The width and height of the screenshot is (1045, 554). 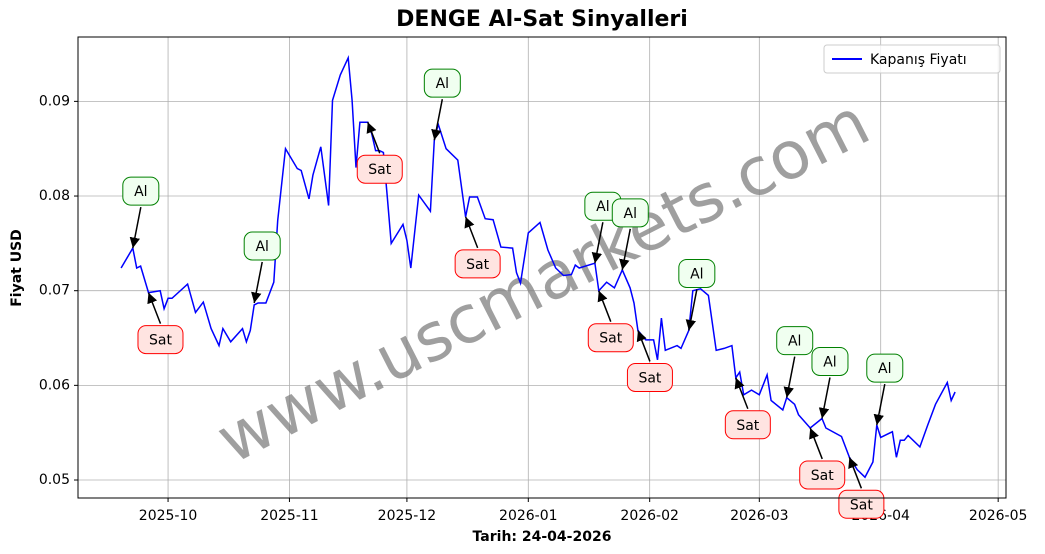 I want to click on legend-label: Kapanış Fiyatı, so click(x=918, y=60).